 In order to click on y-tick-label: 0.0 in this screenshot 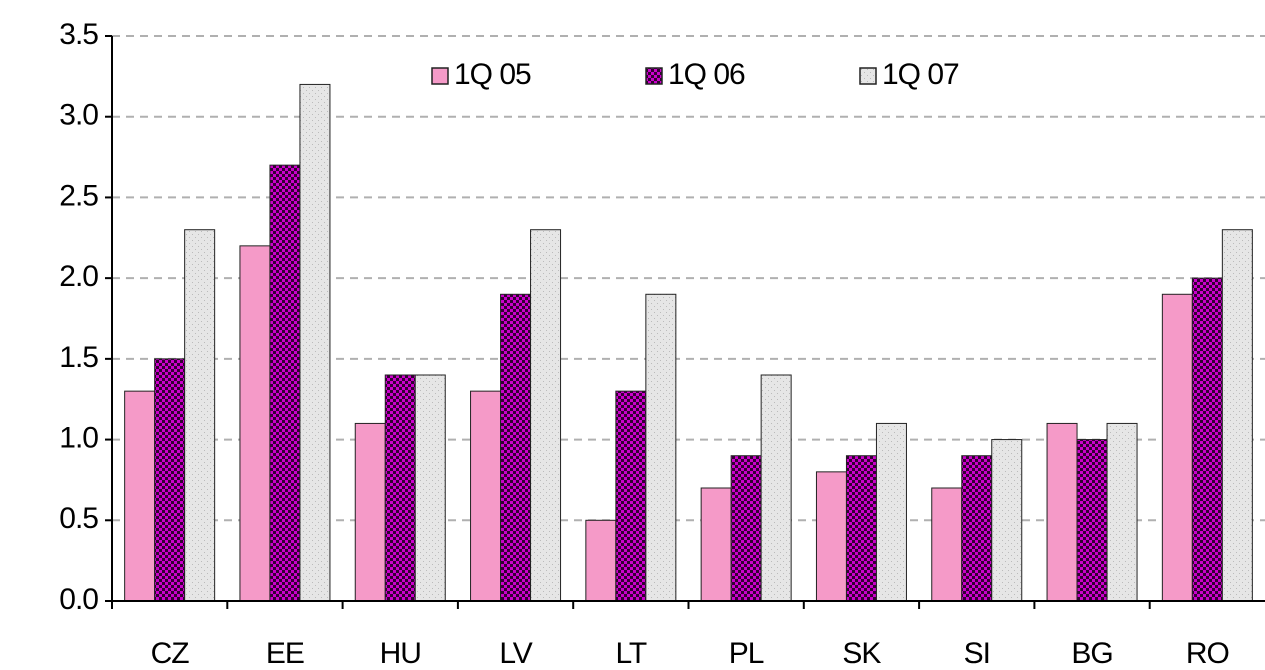, I will do `click(78, 599)`.